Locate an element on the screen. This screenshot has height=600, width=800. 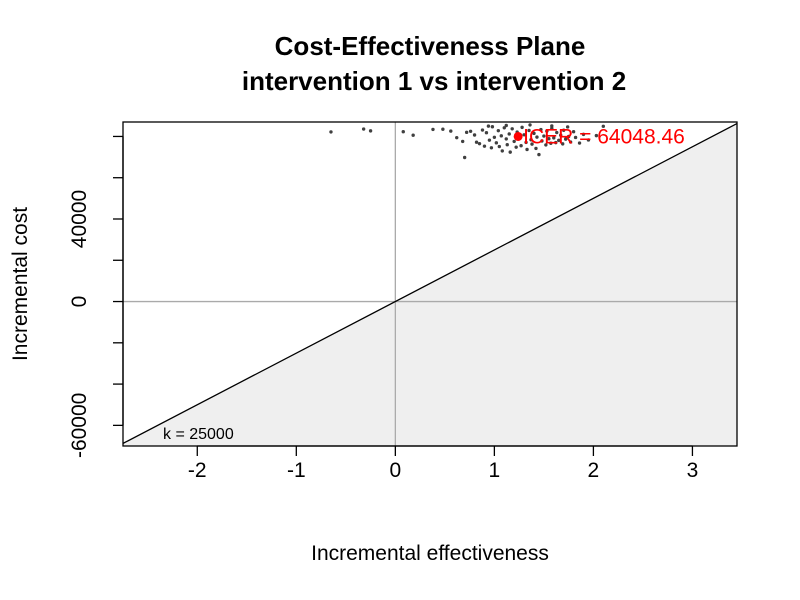
y-tick-label: -60000 is located at coordinates (79, 425).